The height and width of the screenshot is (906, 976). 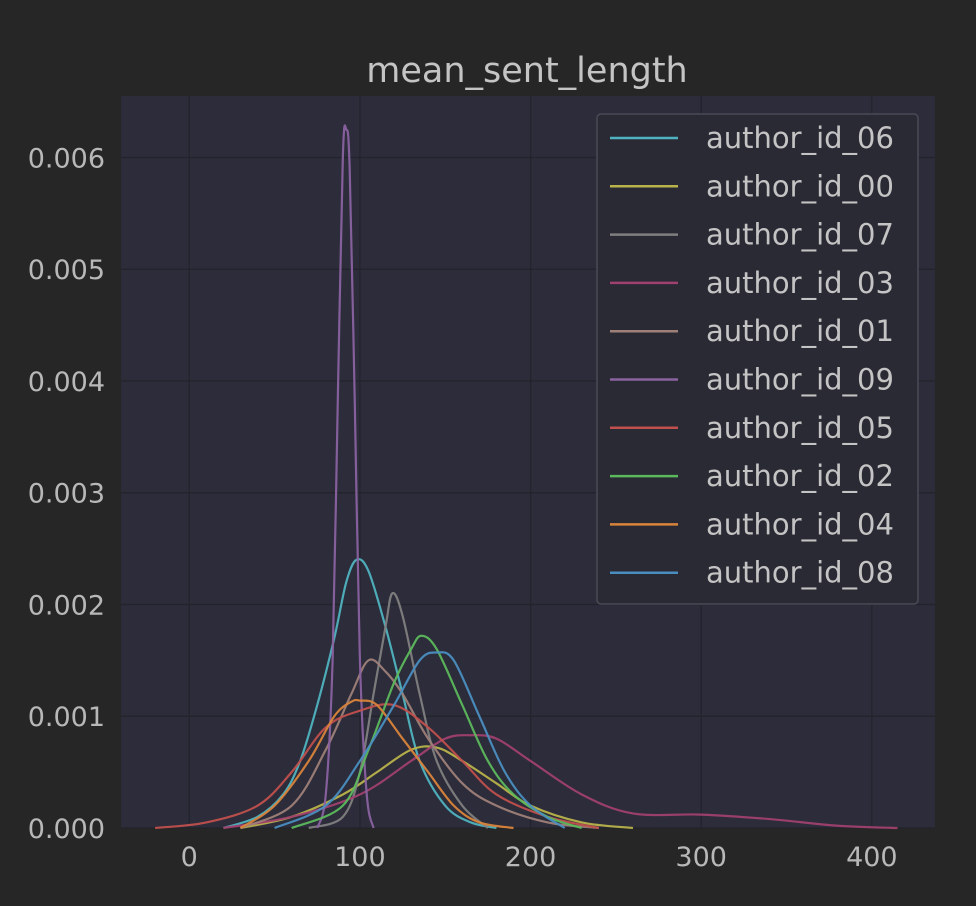 I want to click on legend-label: author_id_08, so click(x=800, y=573).